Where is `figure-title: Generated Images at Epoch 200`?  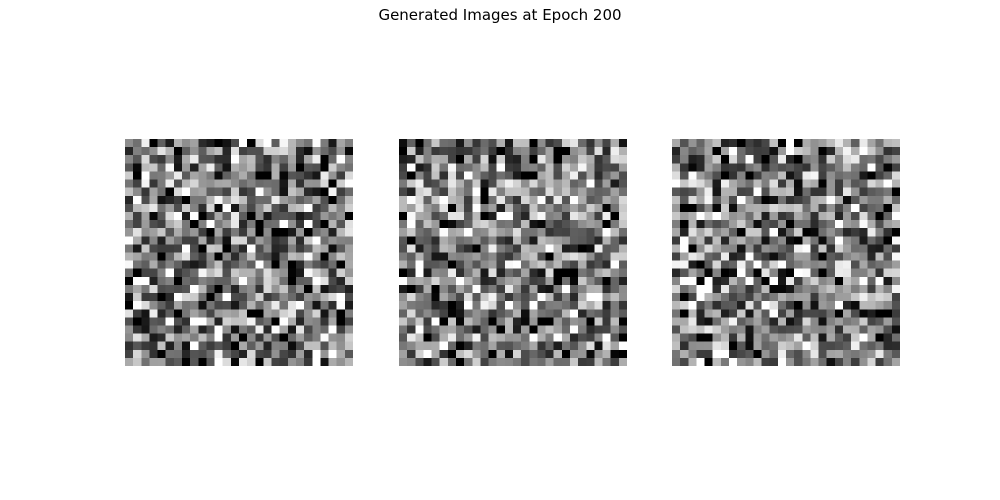
figure-title: Generated Images at Epoch 200 is located at coordinates (500, 15).